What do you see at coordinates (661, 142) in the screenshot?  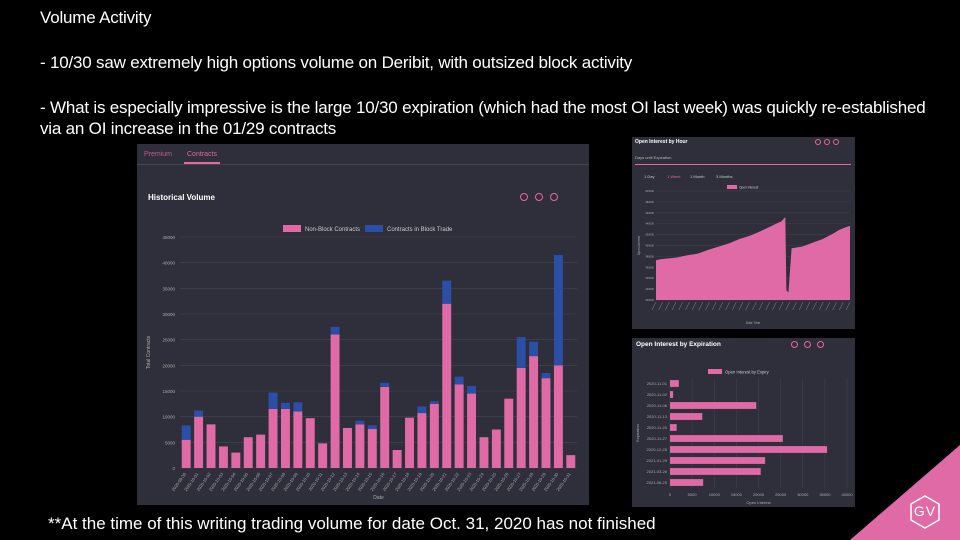 I see `oi-hour-title: Open Interest by Hour` at bounding box center [661, 142].